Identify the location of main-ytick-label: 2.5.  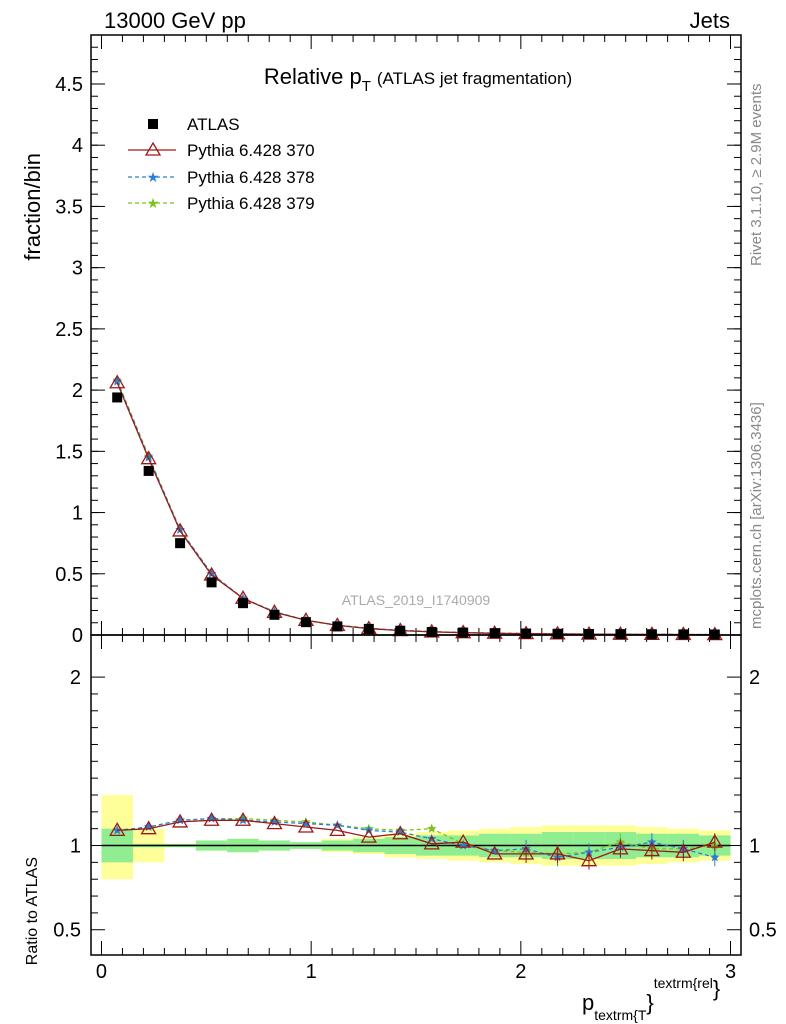
(69, 330).